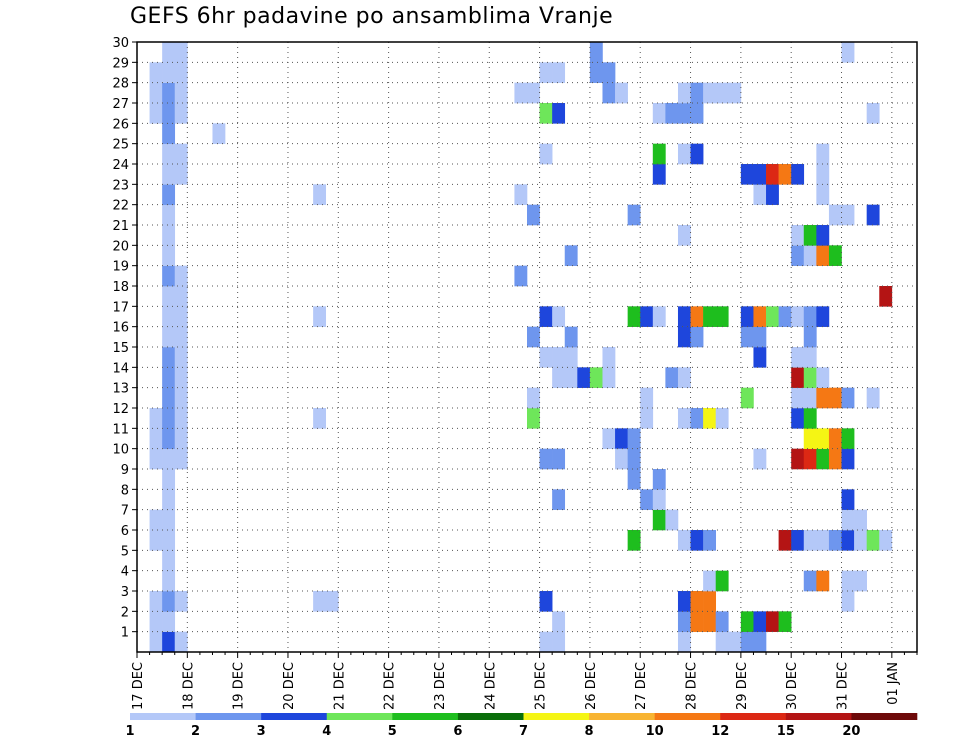  What do you see at coordinates (589, 731) in the screenshot?
I see `legend-label: 8` at bounding box center [589, 731].